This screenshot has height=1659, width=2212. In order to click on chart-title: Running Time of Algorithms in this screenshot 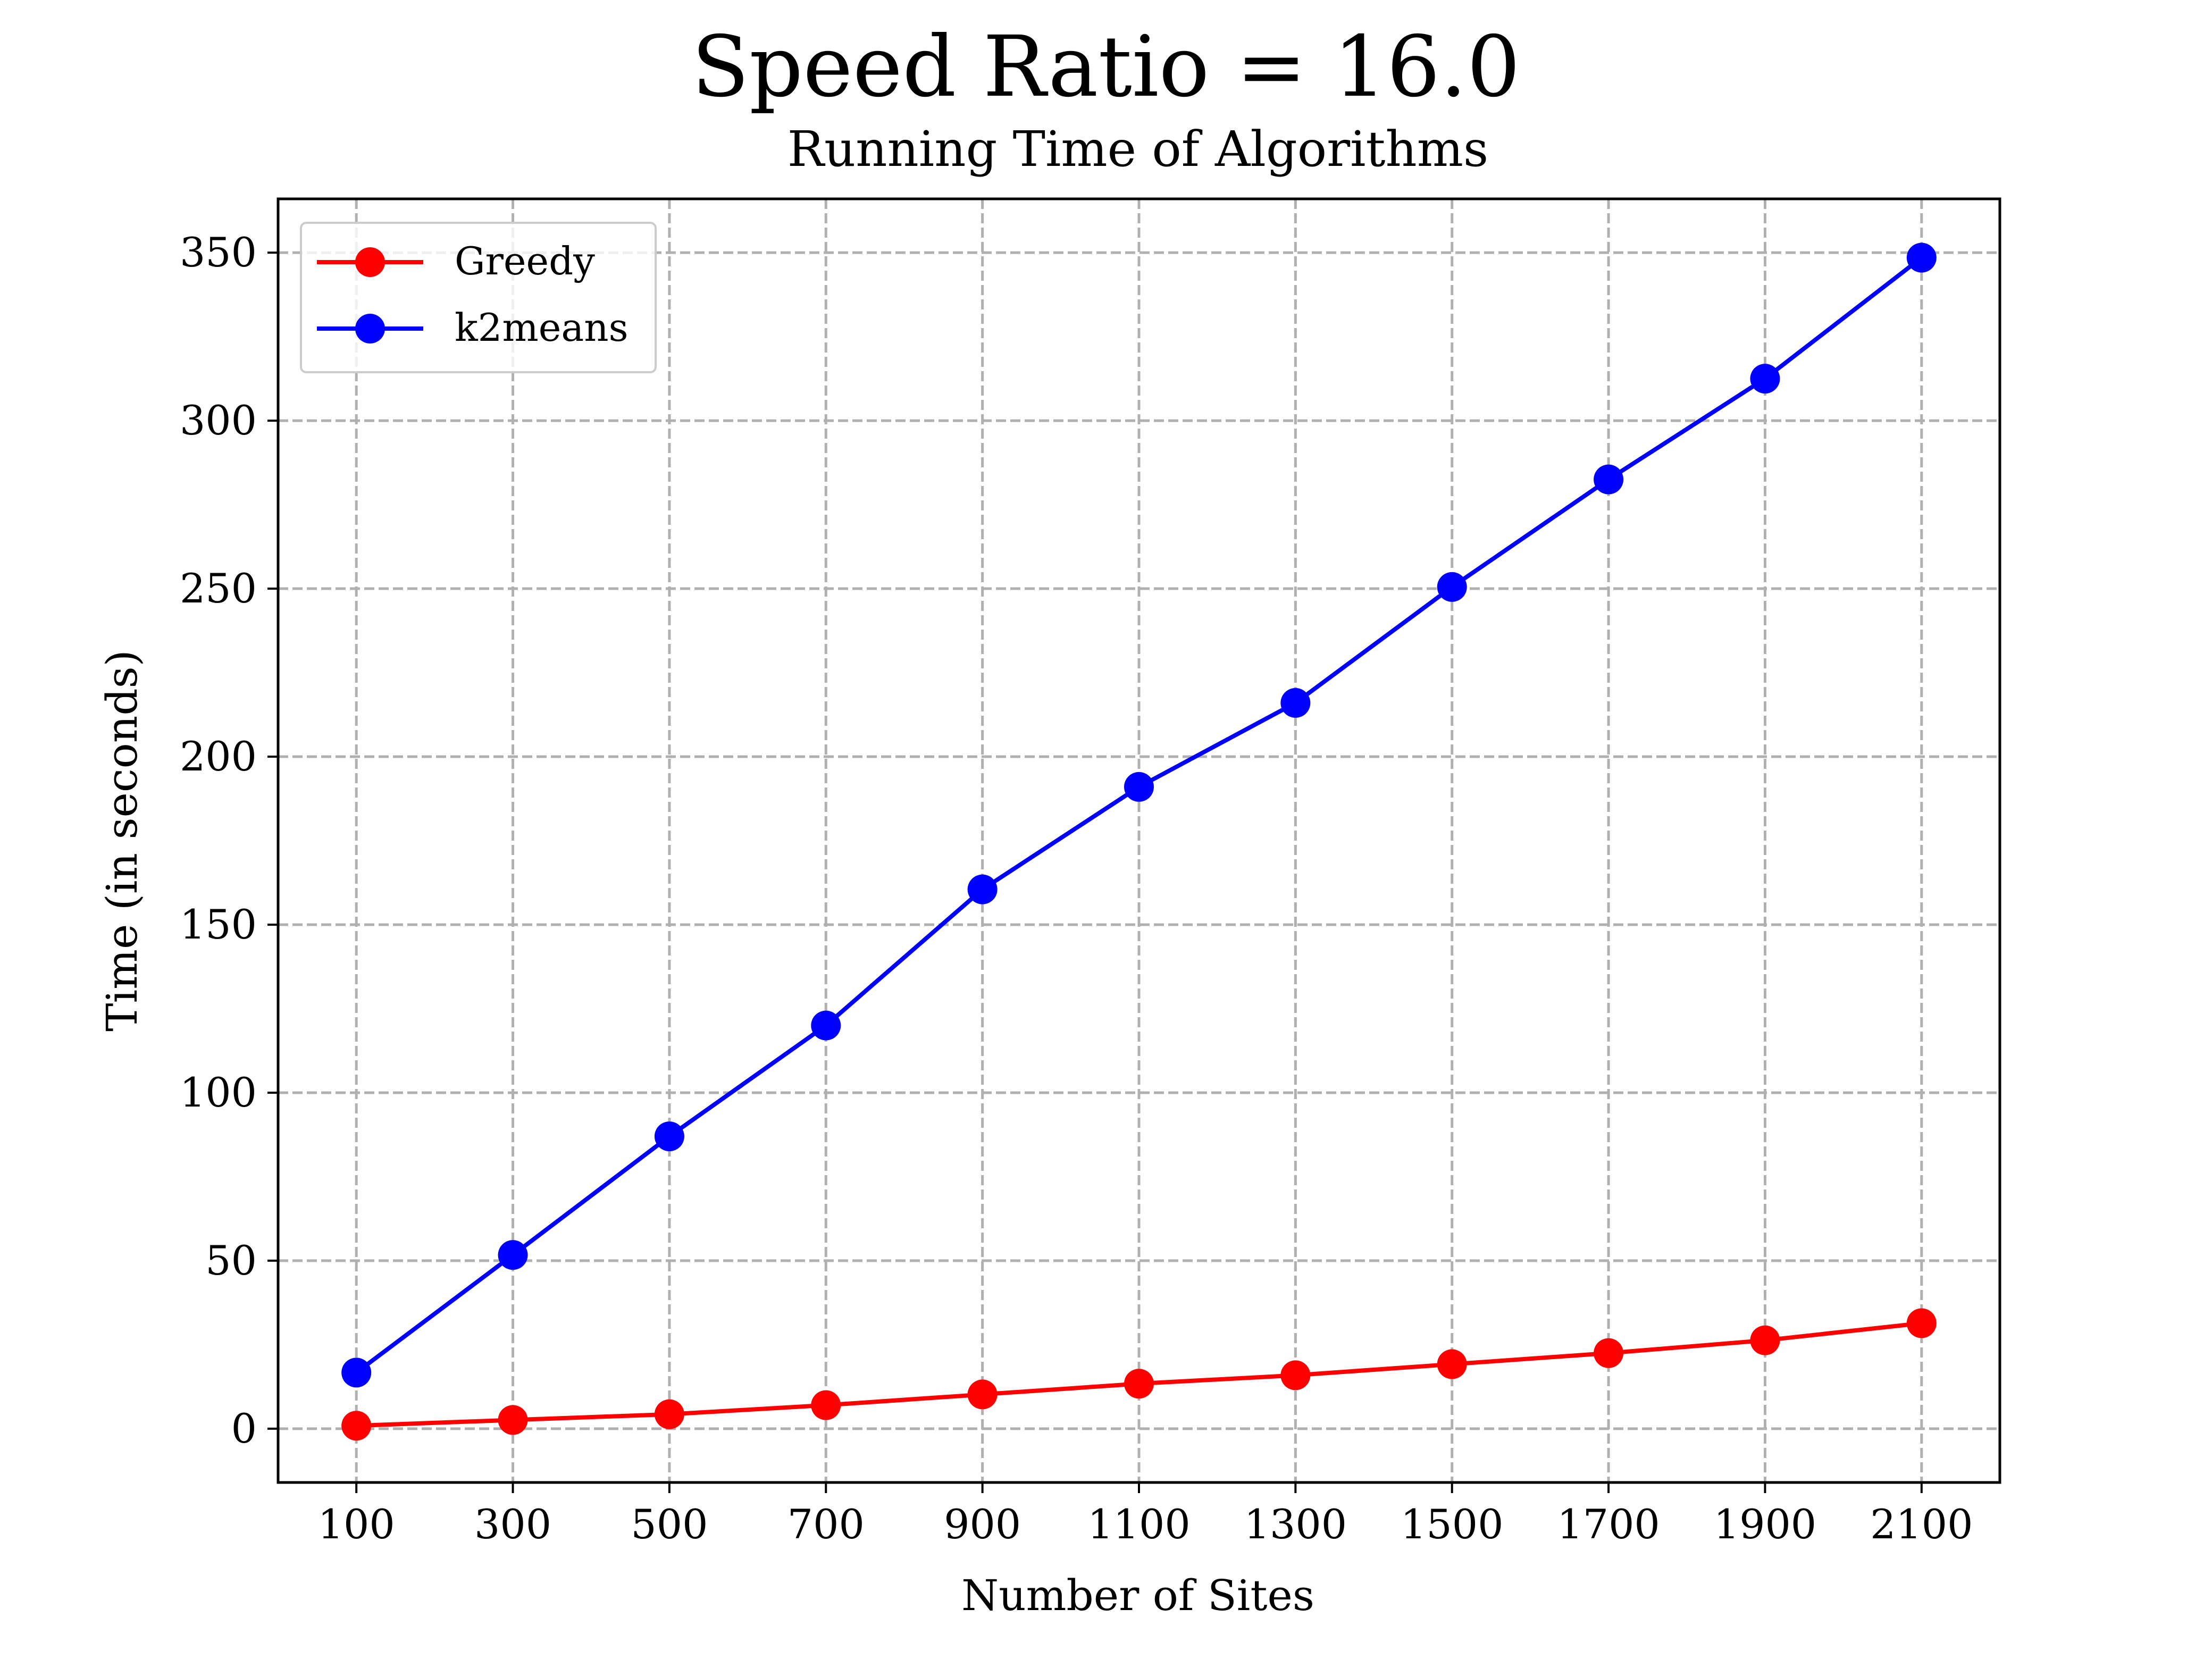, I will do `click(1137, 149)`.